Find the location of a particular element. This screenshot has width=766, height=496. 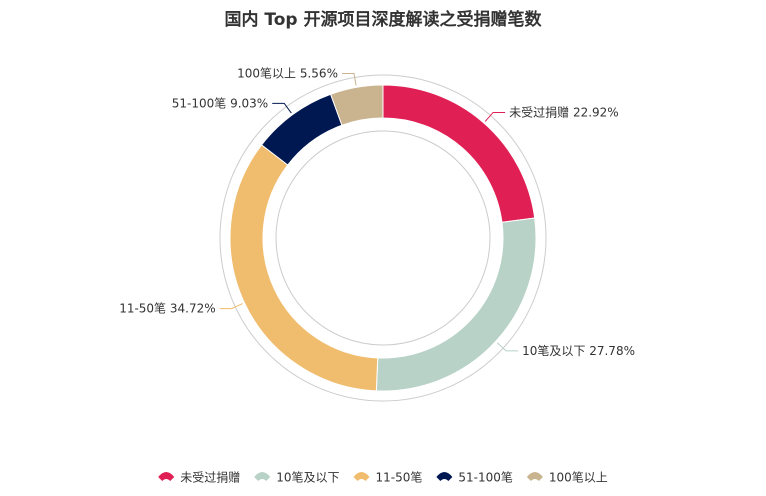

slice-label: 11-50笔 34.72% is located at coordinates (167, 307).